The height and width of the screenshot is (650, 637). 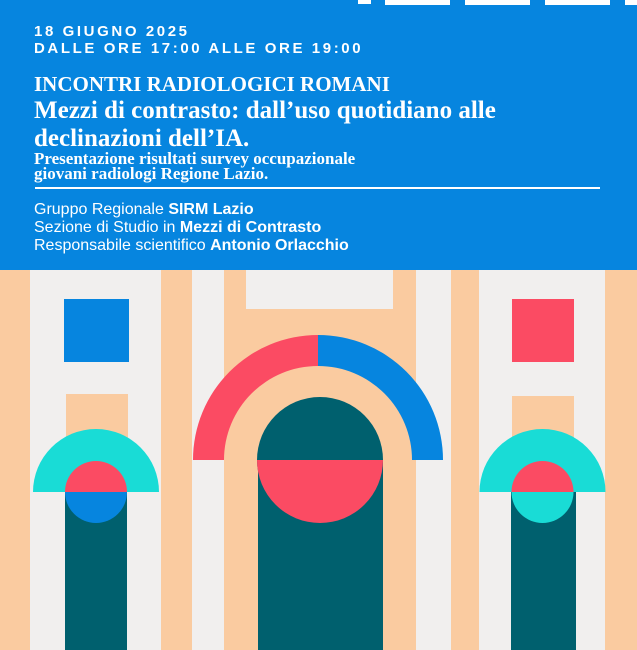 I want to click on event-title-line2: declinazioni dell’IA., so click(x=142, y=138).